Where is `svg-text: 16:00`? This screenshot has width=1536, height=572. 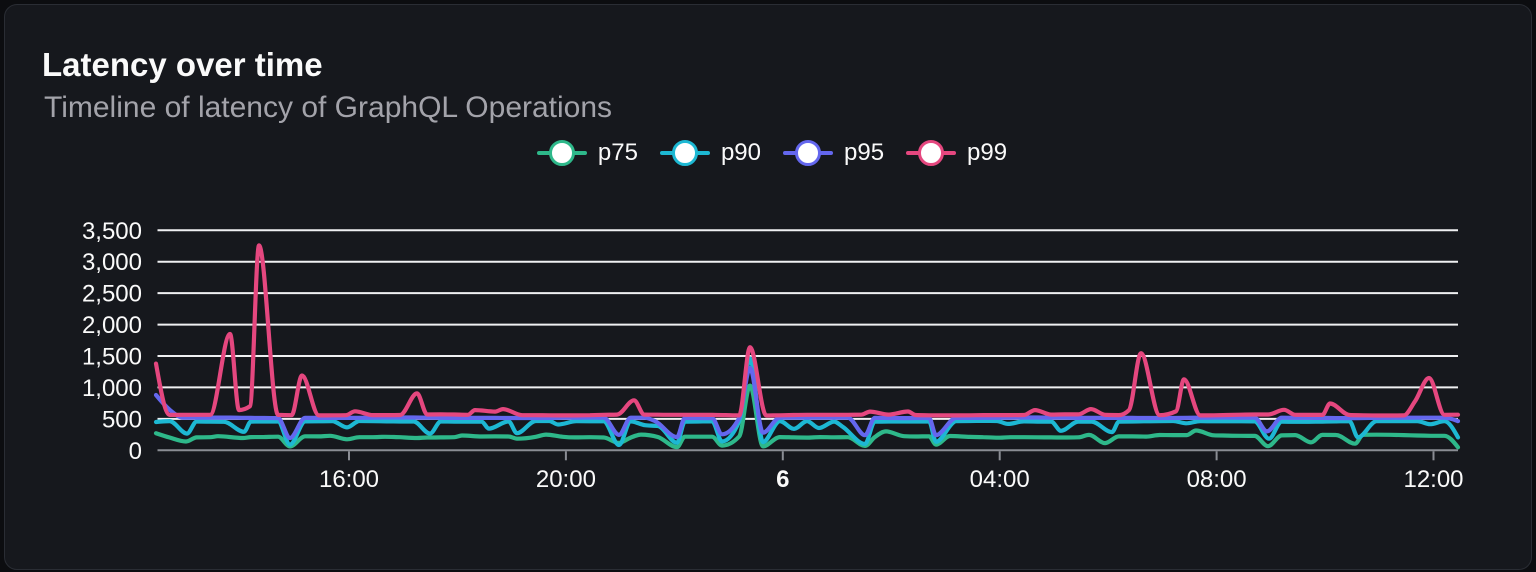 svg-text: 16:00 is located at coordinates (349, 479).